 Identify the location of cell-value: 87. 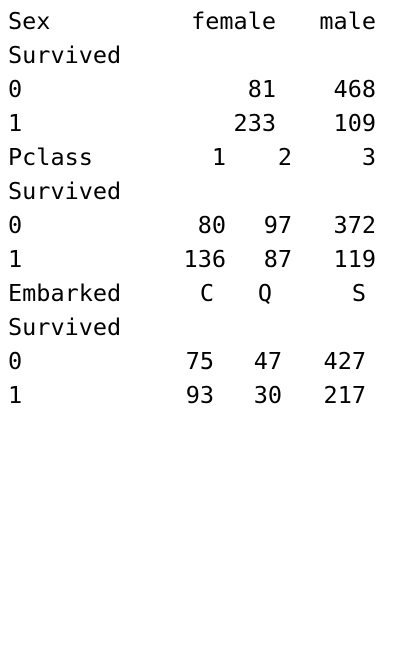
(277, 259).